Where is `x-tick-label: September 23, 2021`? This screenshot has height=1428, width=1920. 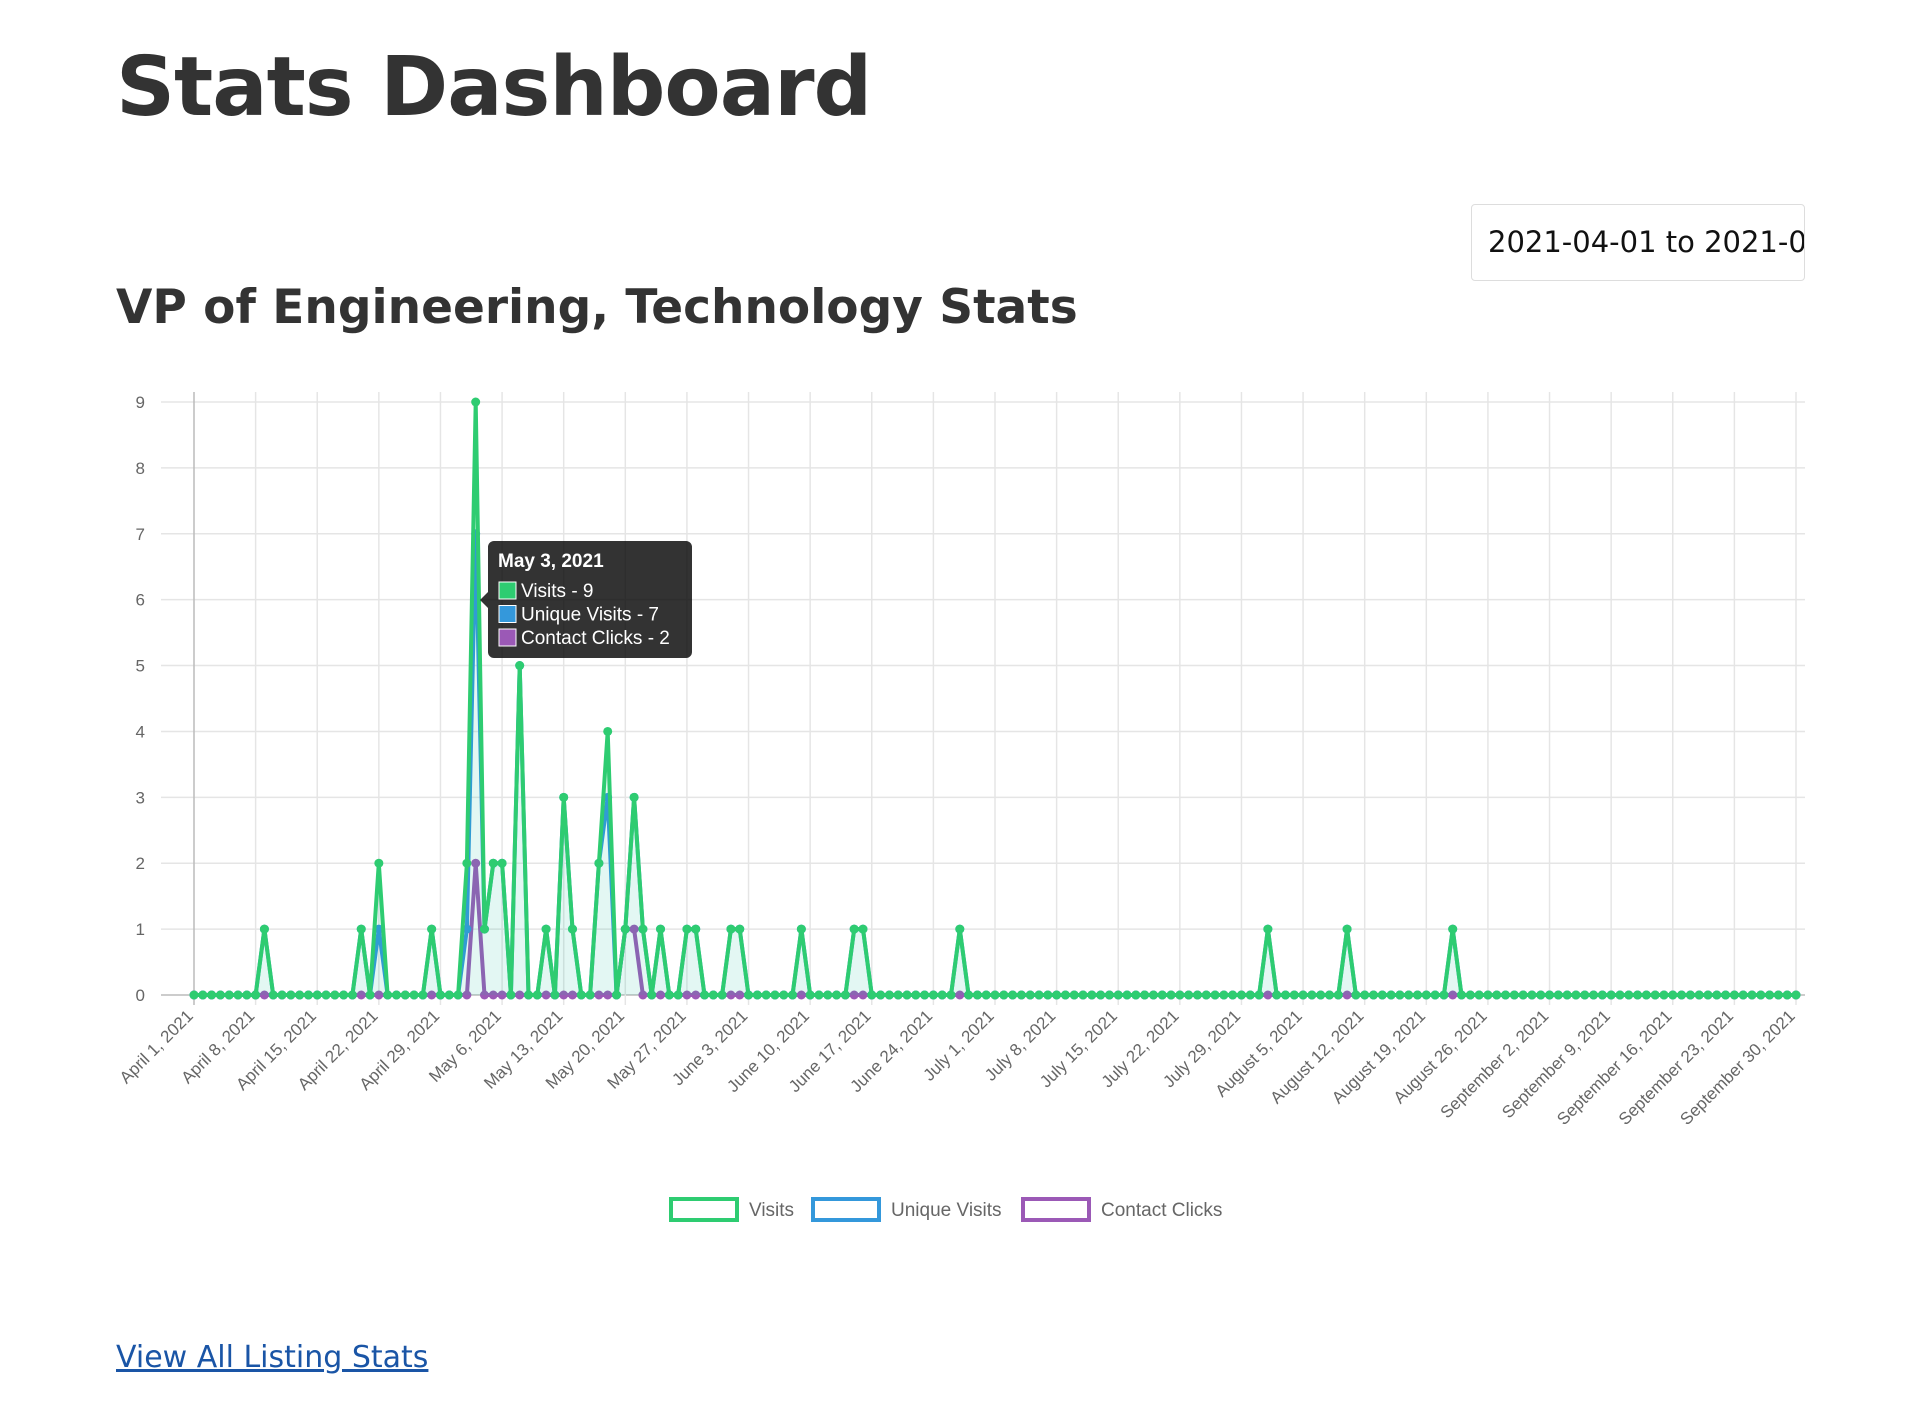
x-tick-label: September 23, 2021 is located at coordinates (1676, 1067).